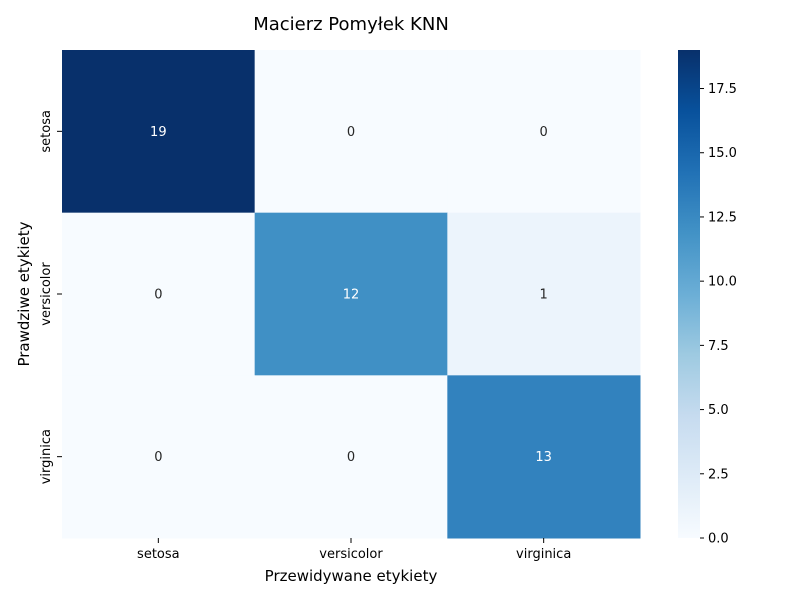 Image resolution: width=800 pixels, height=600 pixels. I want to click on colorbar-tick-label: 0.0, so click(718, 539).